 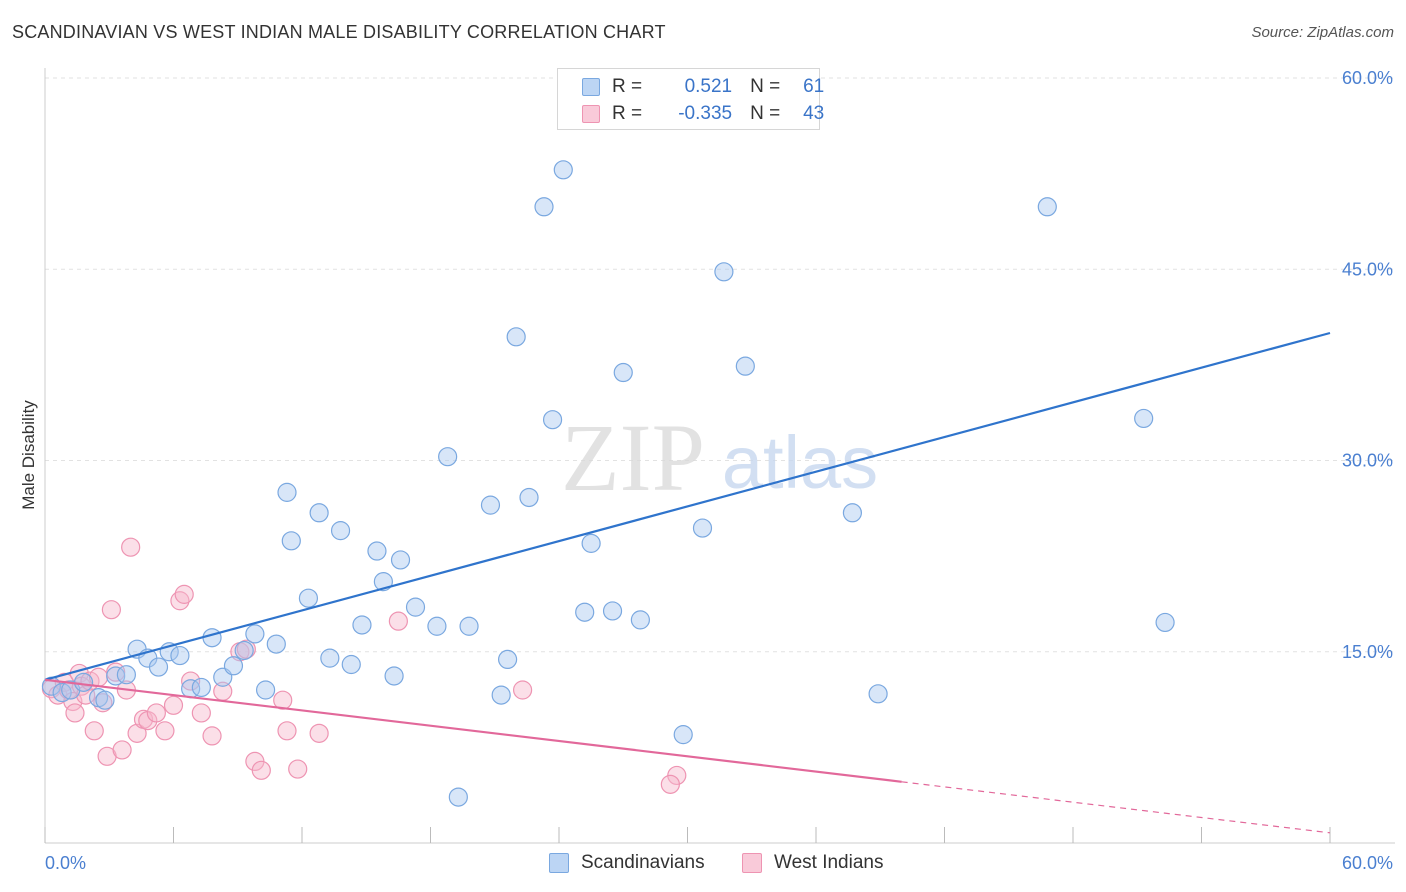 I want to click on watermark-zip: ZIP, so click(x=633, y=457).